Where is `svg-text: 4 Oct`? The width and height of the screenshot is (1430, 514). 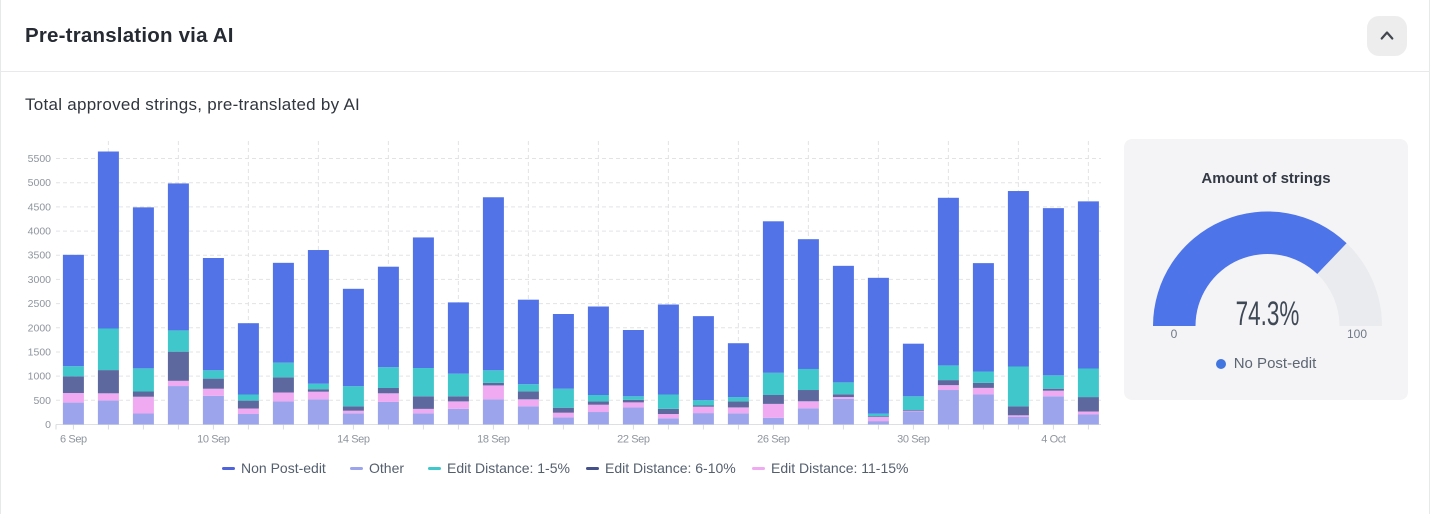
svg-text: 4 Oct is located at coordinates (1053, 440).